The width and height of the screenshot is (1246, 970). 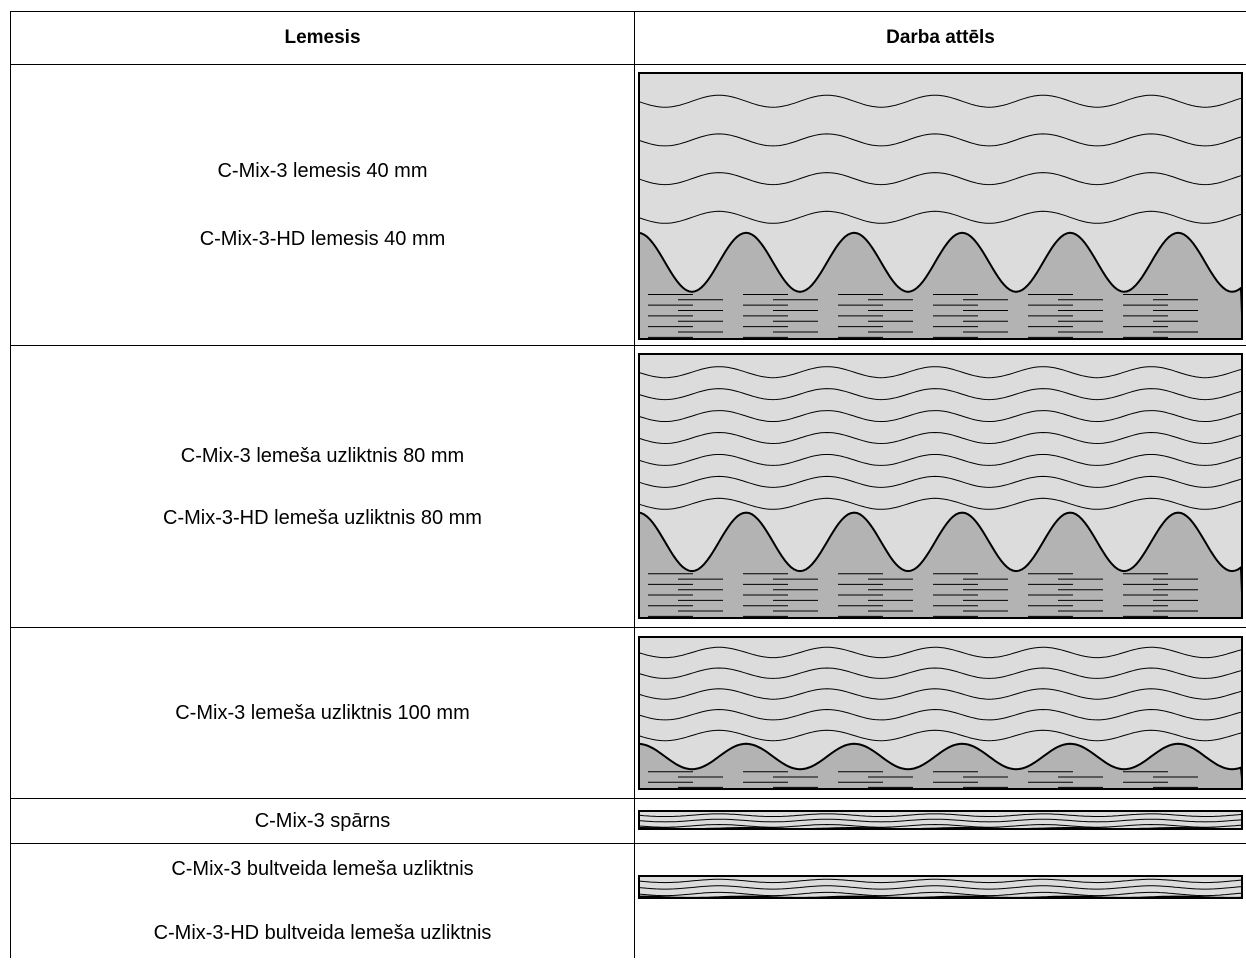 I want to click on blade-name: C-Mix-3-HD lemeša uzliktnis 80 mm, so click(x=322, y=517).